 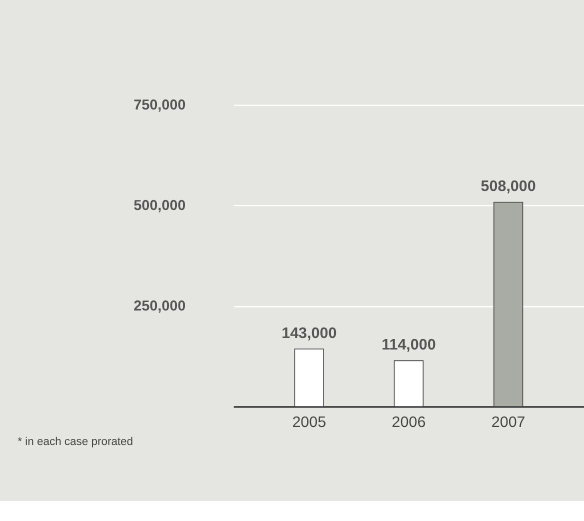 What do you see at coordinates (508, 186) in the screenshot?
I see `data-label: 508,000` at bounding box center [508, 186].